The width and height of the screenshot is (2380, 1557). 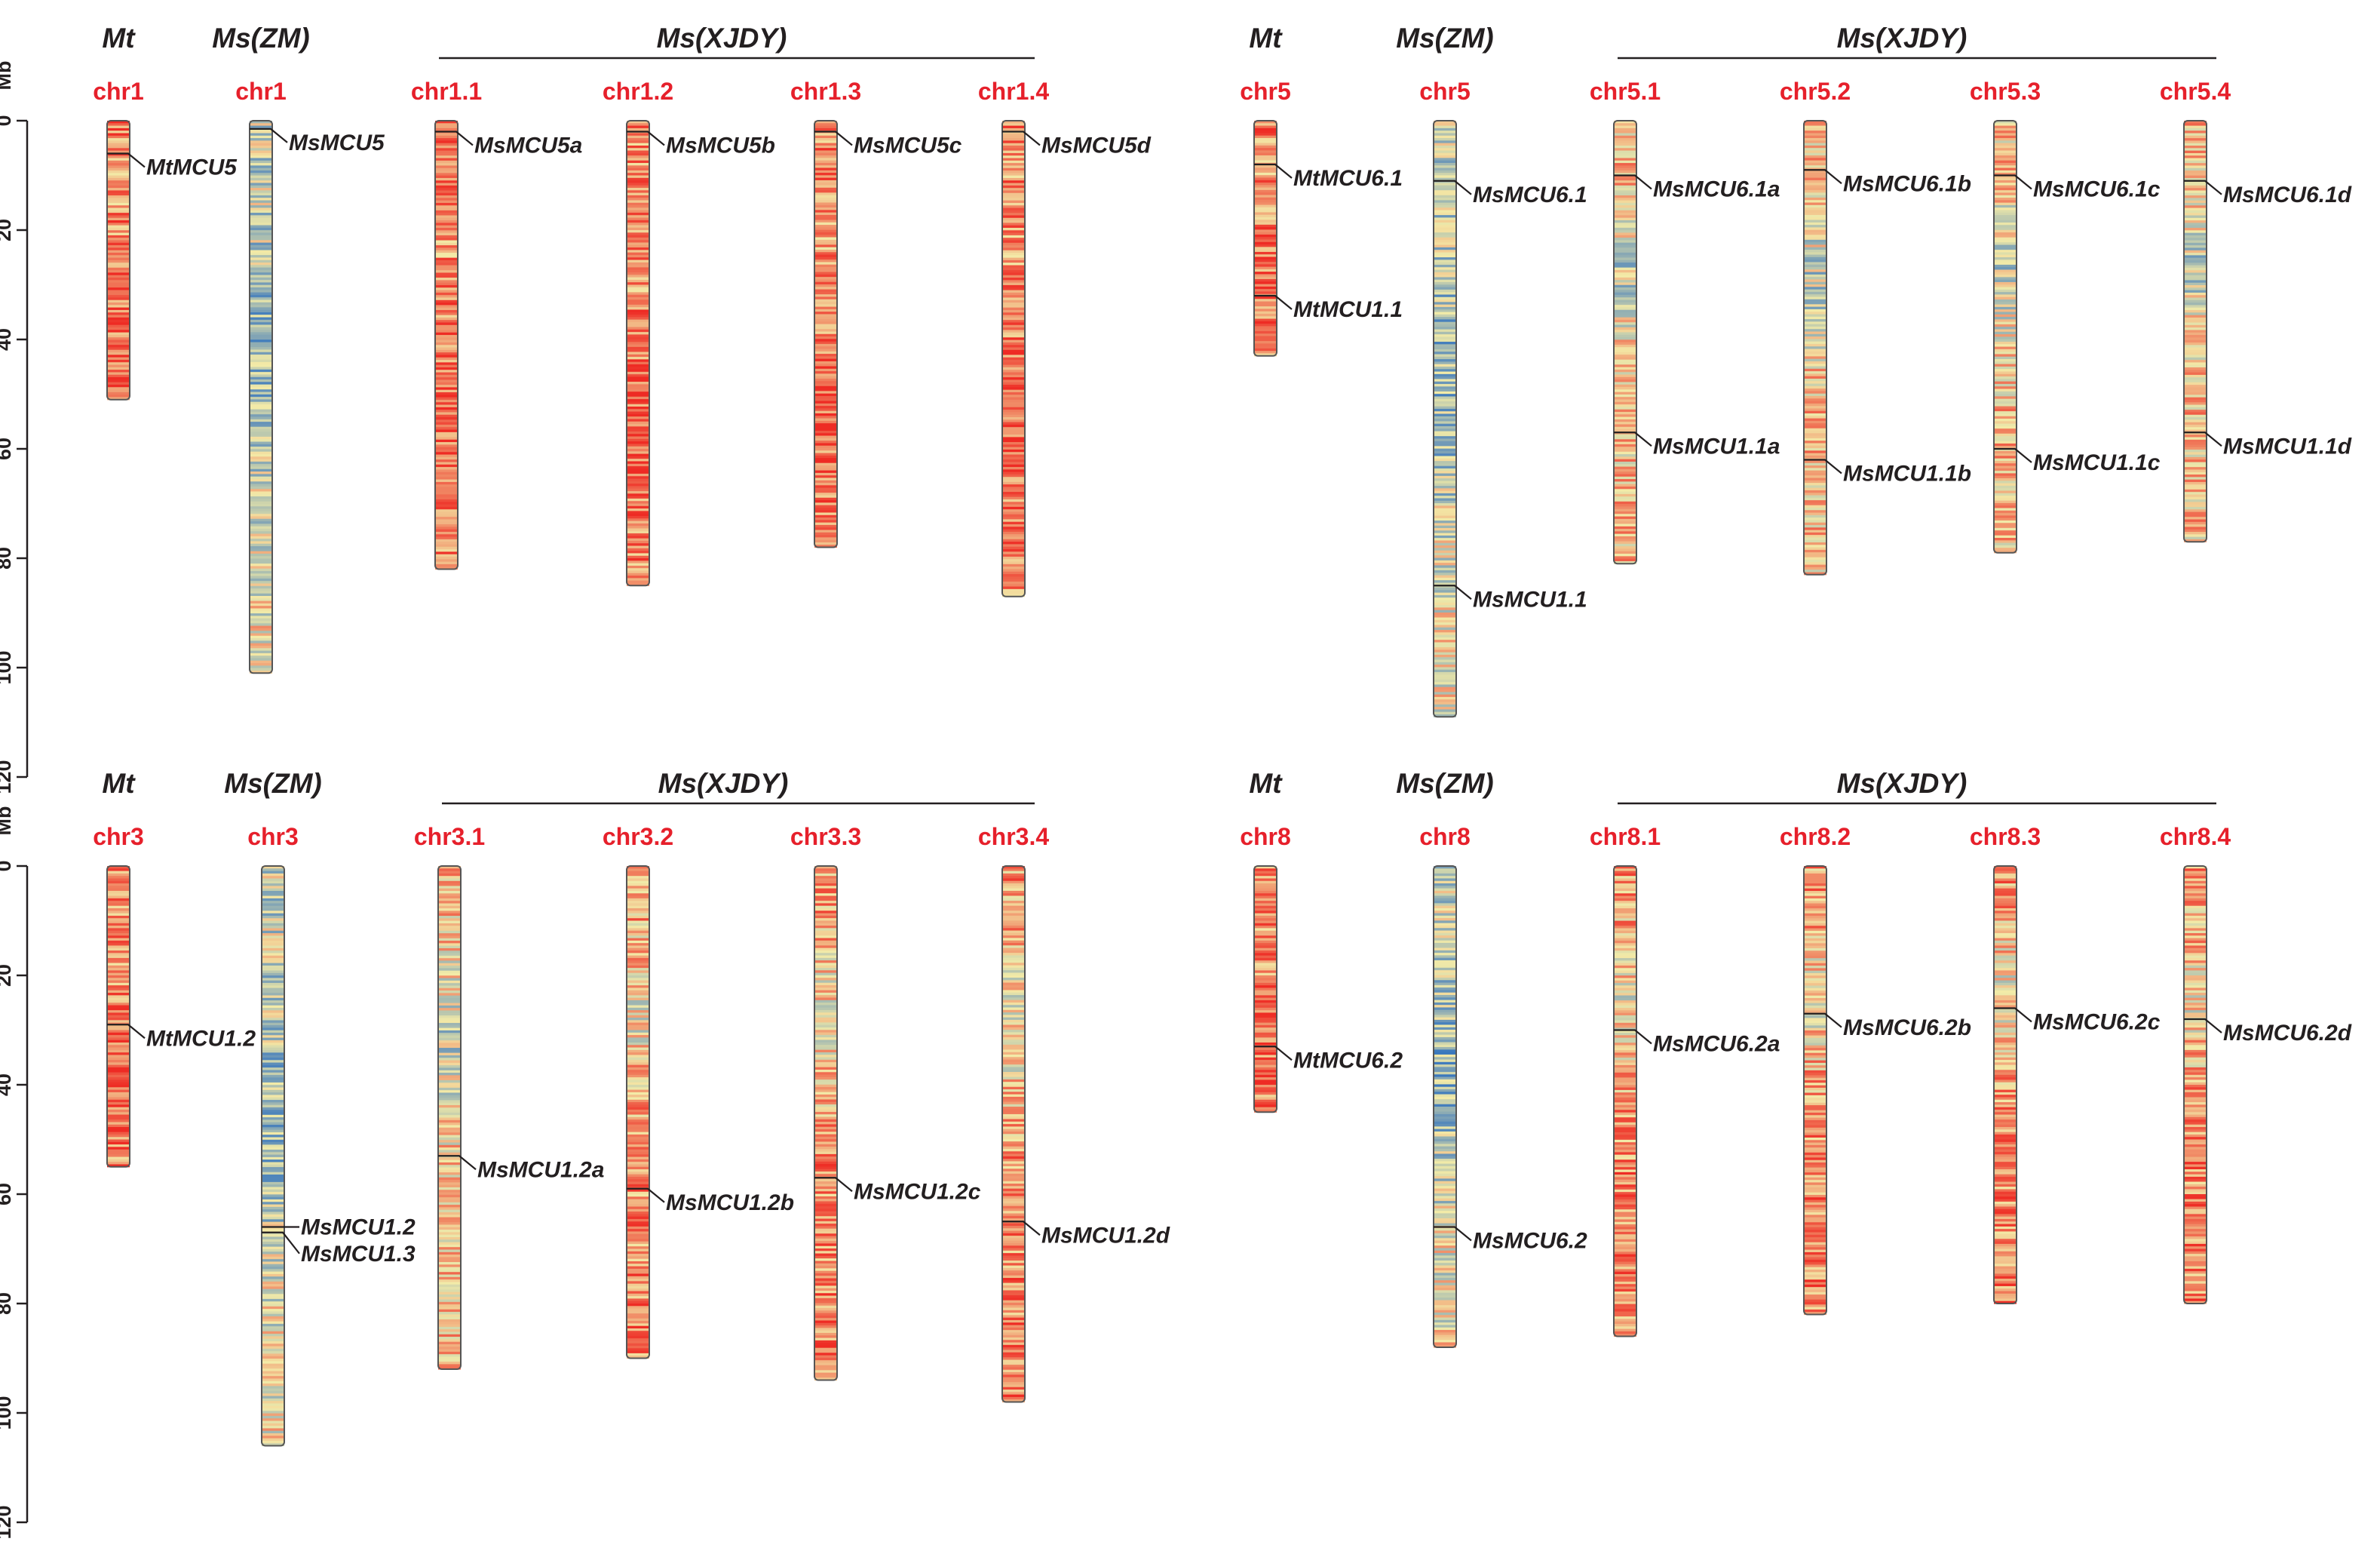 What do you see at coordinates (638, 354) in the screenshot?
I see `chromosome-outline` at bounding box center [638, 354].